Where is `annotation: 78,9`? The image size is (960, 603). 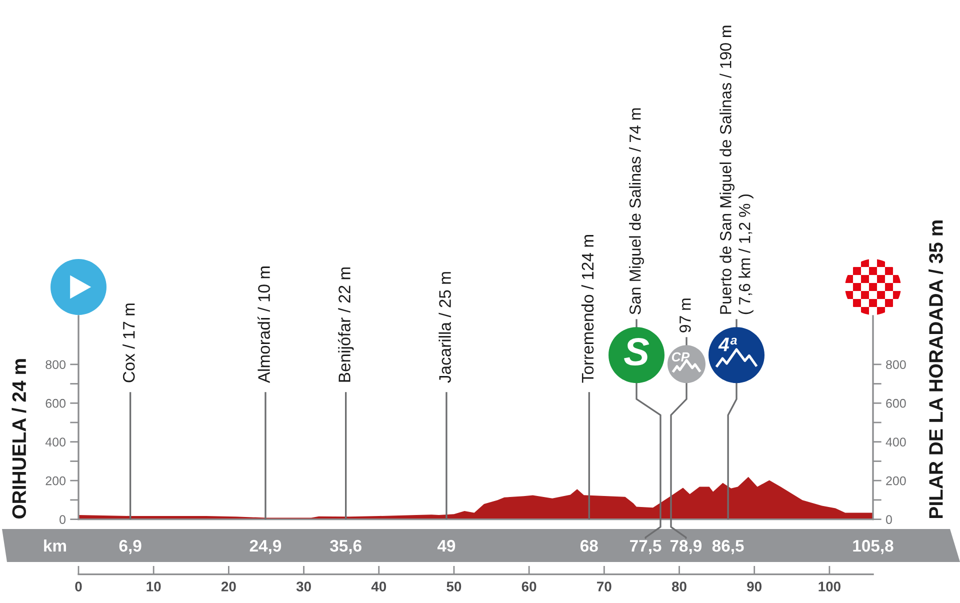 annotation: 78,9 is located at coordinates (686, 547).